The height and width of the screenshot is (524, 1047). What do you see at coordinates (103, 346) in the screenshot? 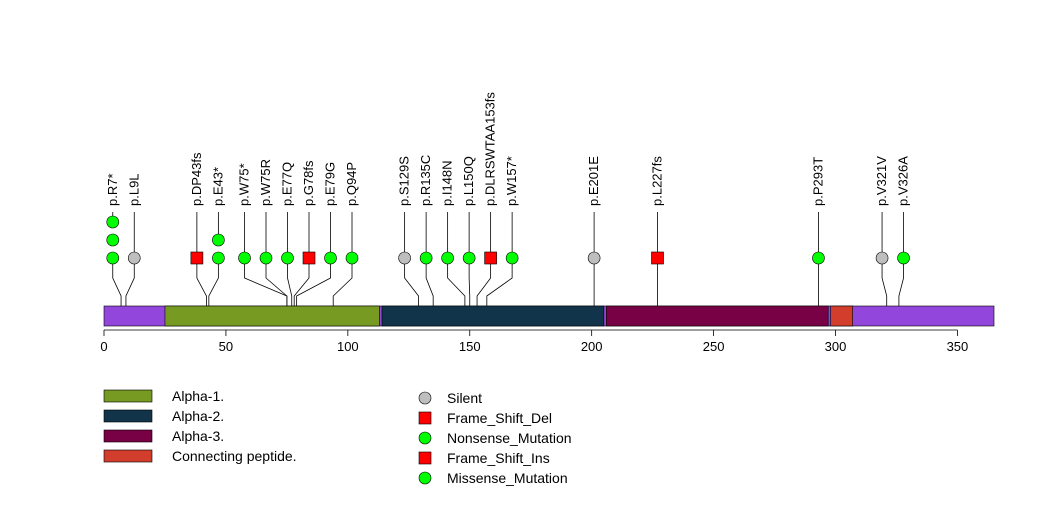
I see `x-tick-label: 0` at bounding box center [103, 346].